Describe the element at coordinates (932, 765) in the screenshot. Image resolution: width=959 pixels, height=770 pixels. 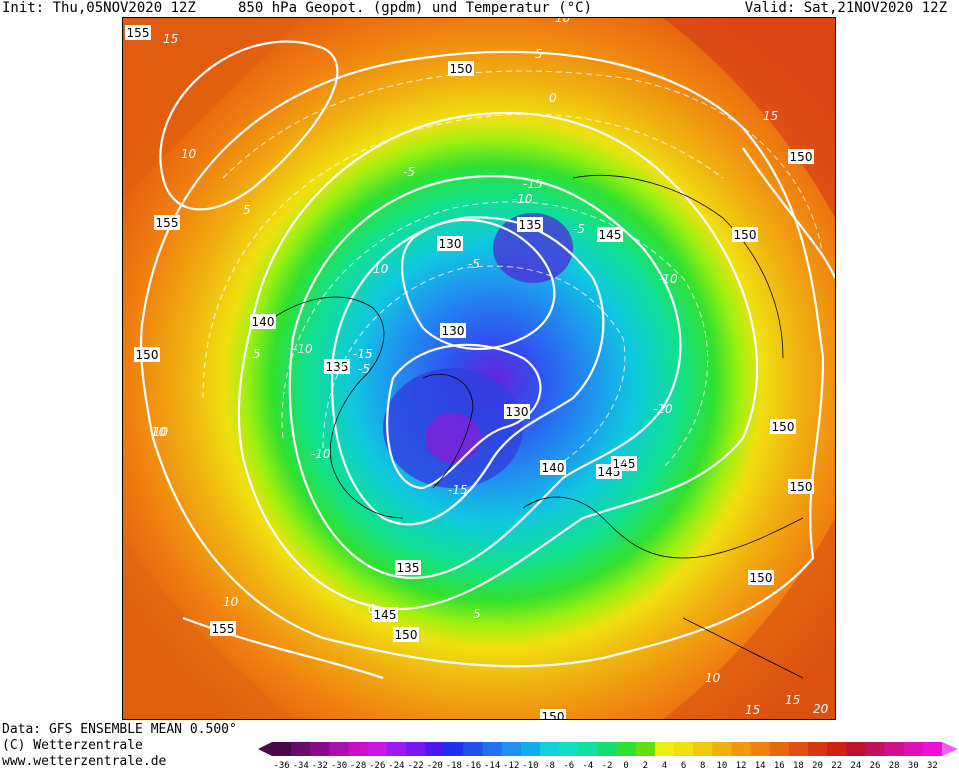
I see `colorbar-tick-label: 32` at that location.